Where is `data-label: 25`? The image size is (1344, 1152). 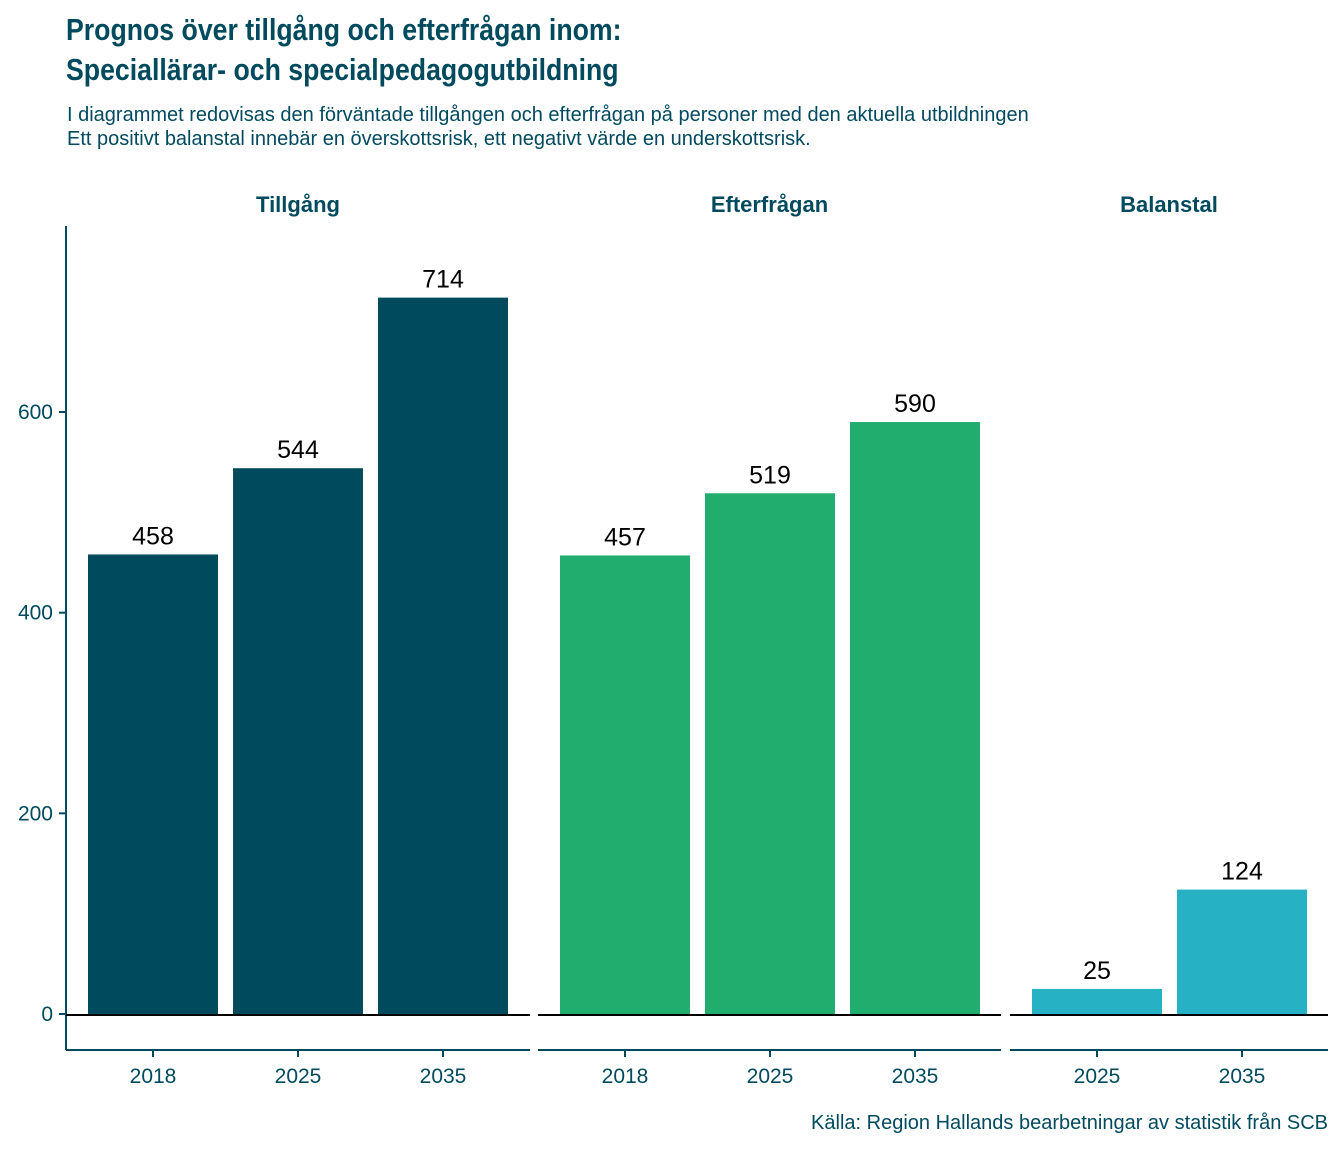
data-label: 25 is located at coordinates (1097, 971).